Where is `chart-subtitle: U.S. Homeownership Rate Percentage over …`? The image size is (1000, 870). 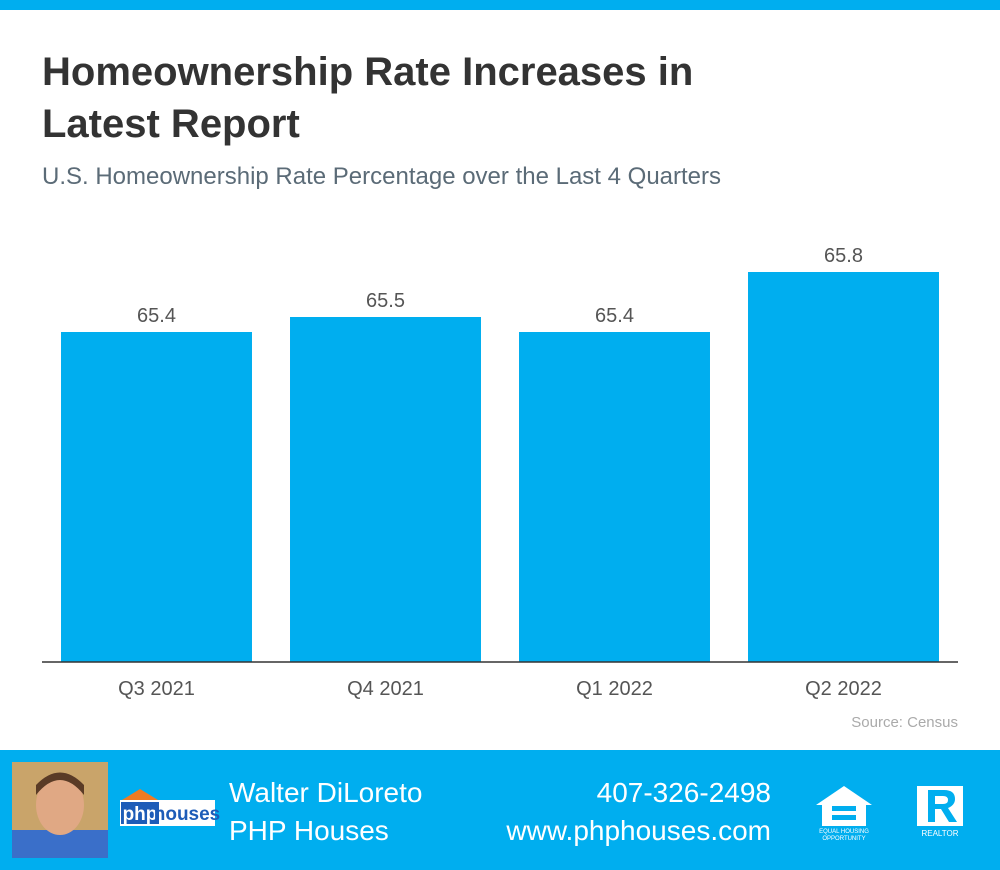 chart-subtitle: U.S. Homeownership Rate Percentage over … is located at coordinates (381, 176).